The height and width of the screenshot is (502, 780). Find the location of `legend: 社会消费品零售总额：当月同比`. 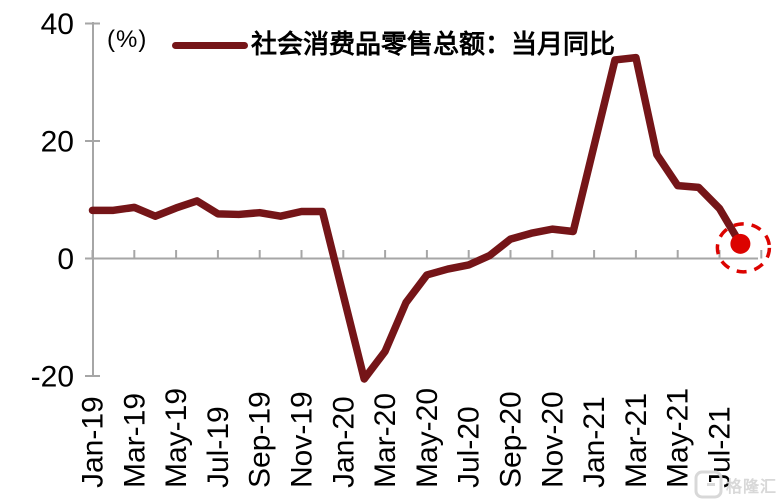

legend: 社会消费品零售总额：当月同比 is located at coordinates (393, 44).